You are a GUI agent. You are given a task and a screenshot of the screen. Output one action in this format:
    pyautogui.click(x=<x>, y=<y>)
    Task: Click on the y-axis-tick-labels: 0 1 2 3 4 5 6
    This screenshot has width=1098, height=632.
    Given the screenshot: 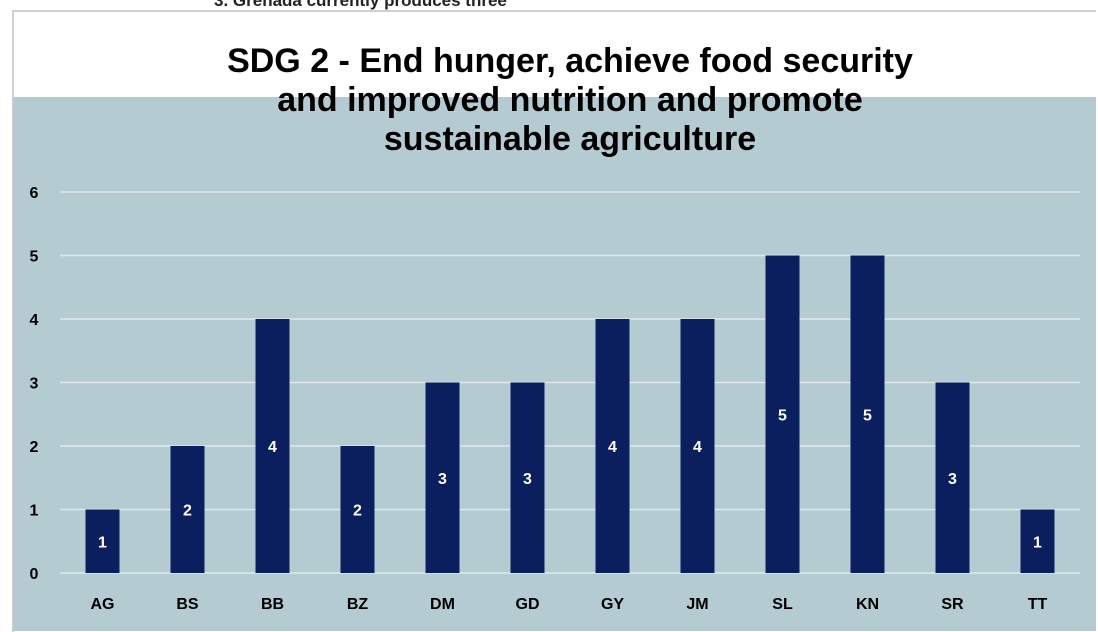 What is the action you would take?
    pyautogui.click(x=34, y=384)
    